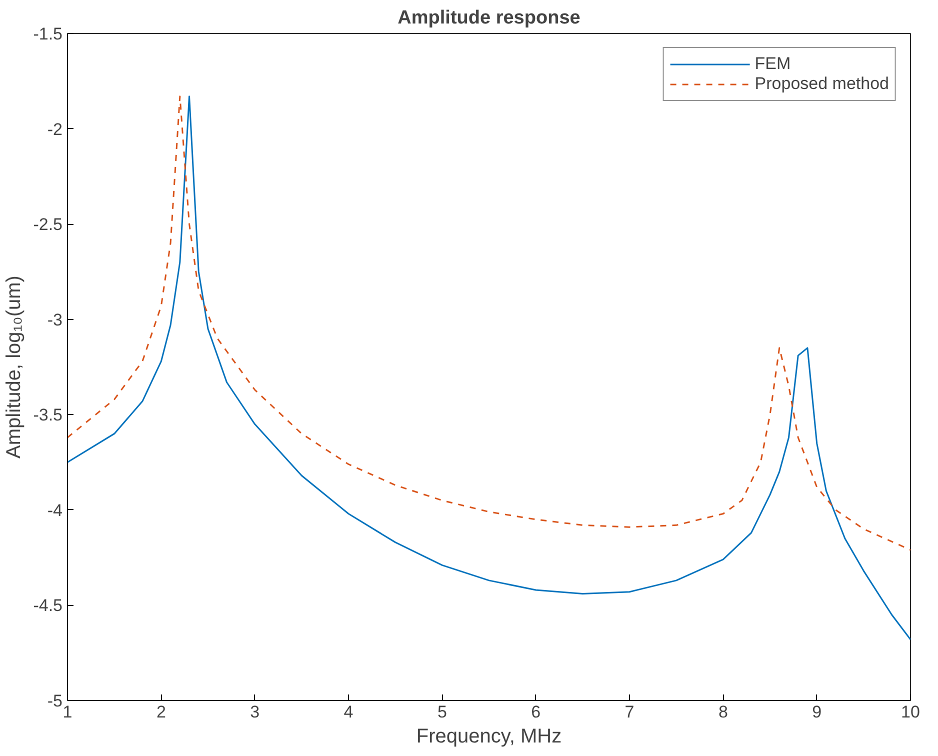 The image size is (938, 756). What do you see at coordinates (48, 415) in the screenshot?
I see `y-tick-label: -3.5` at bounding box center [48, 415].